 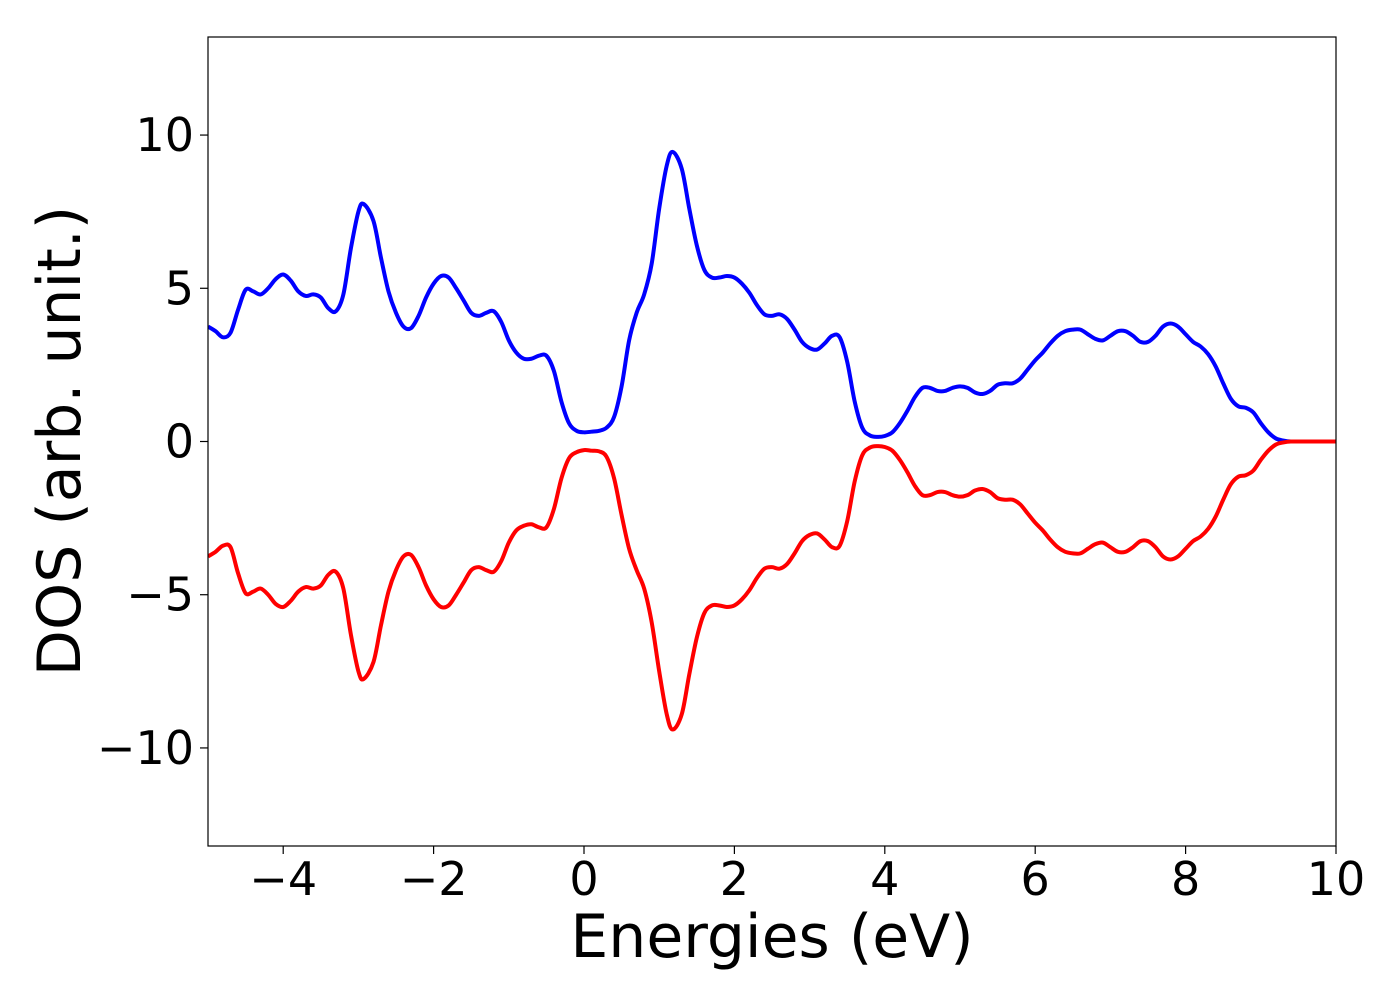 What do you see at coordinates (1336, 879) in the screenshot?
I see `x-tick-label: 10` at bounding box center [1336, 879].